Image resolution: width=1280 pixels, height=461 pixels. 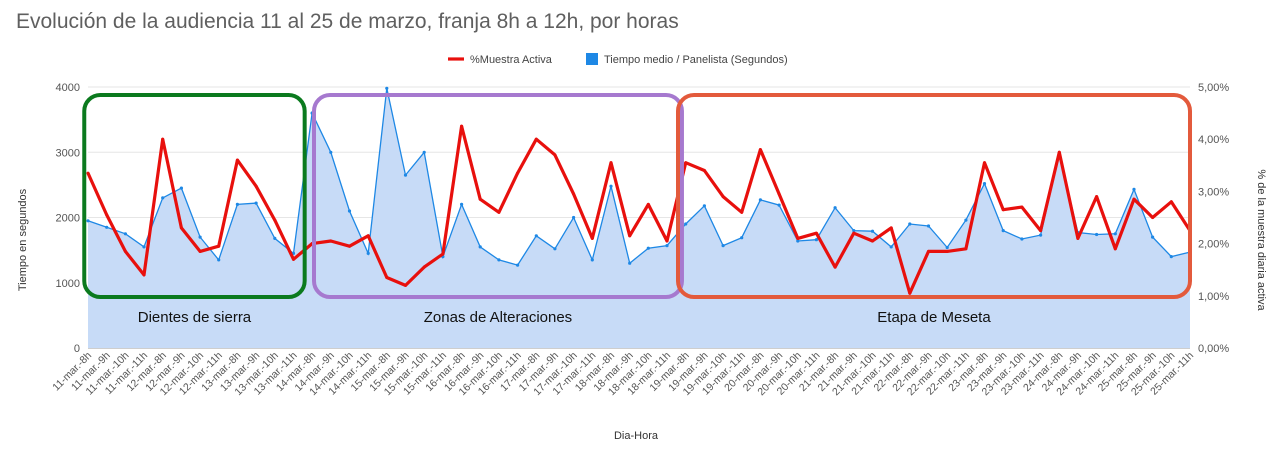 I want to click on legend-label: Tiempo medio / Panelista (Segundos), so click(x=696, y=60).